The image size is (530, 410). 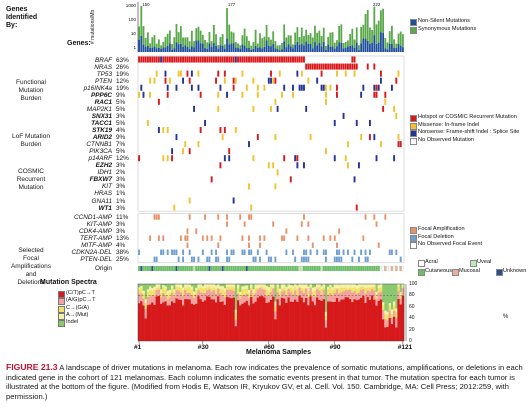 What do you see at coordinates (101, 123) in the screenshot?
I see `gene-label: TACC1` at bounding box center [101, 123].